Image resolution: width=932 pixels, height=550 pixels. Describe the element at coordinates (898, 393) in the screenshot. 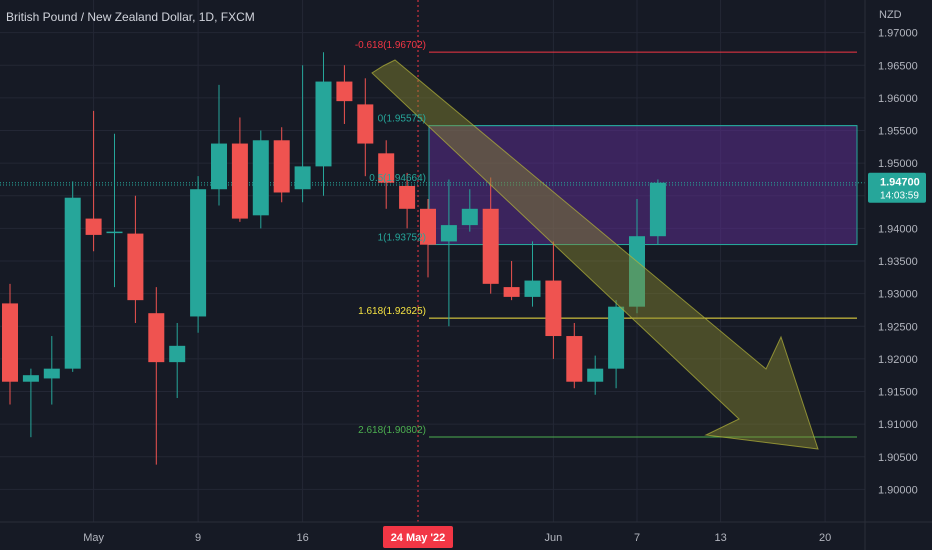

I see `price-tick-label: 1.91500` at that location.